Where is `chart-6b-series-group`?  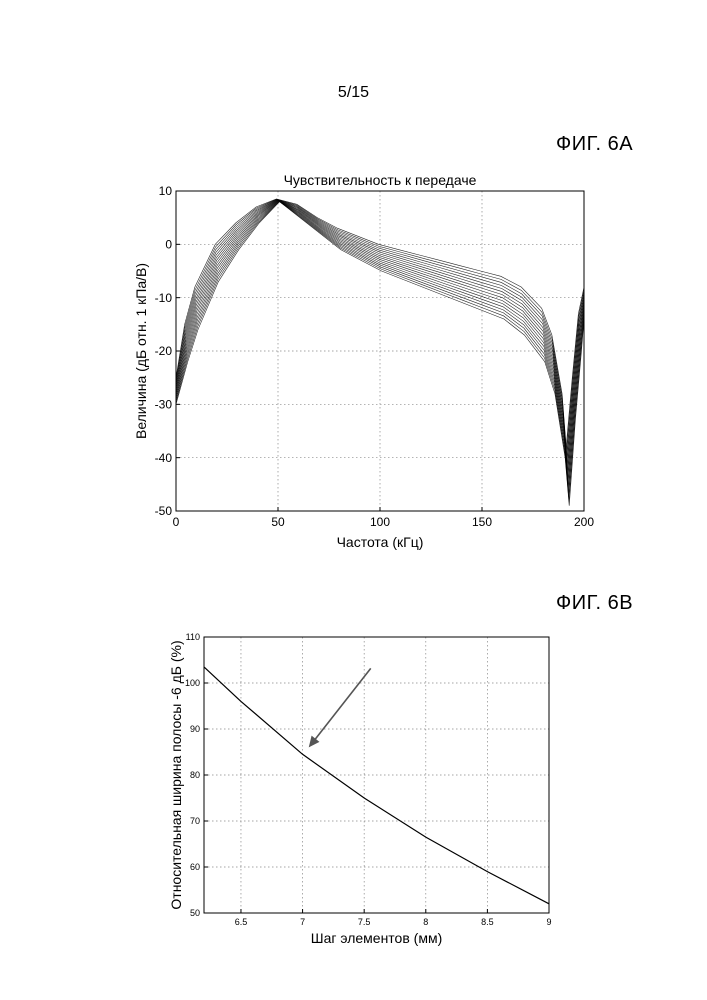
chart-6b-series-group is located at coordinates (376, 785).